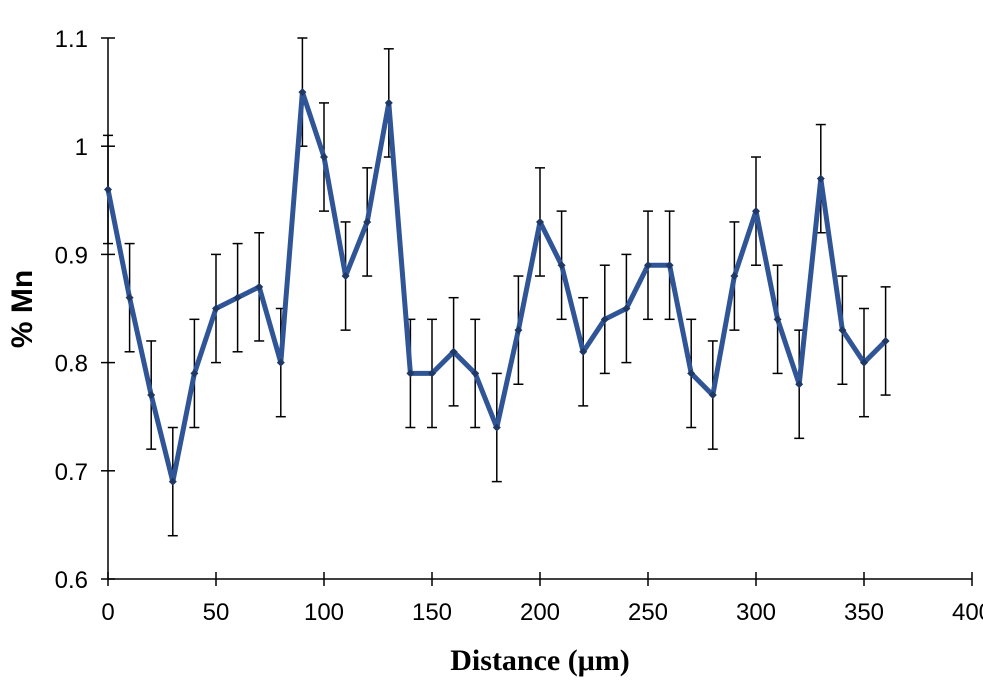 This screenshot has height=688, width=983. What do you see at coordinates (324, 612) in the screenshot?
I see `x-tick-label: 100` at bounding box center [324, 612].